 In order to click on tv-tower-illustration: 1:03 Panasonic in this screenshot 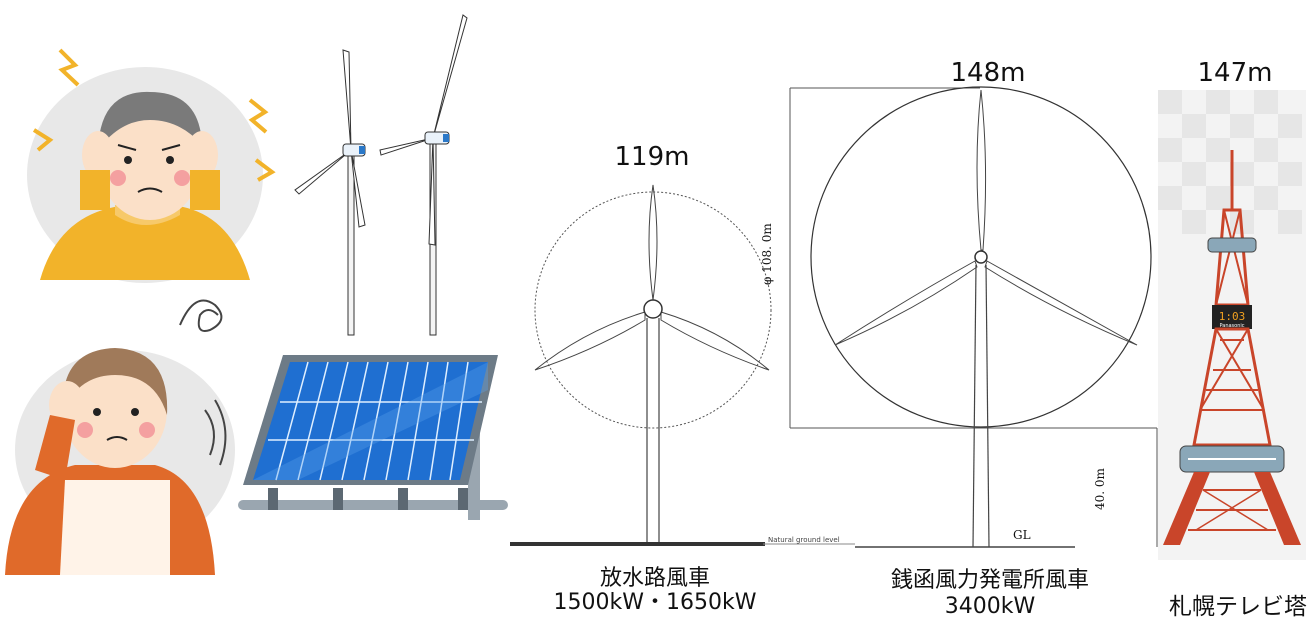, I will do `click(1232, 325)`.